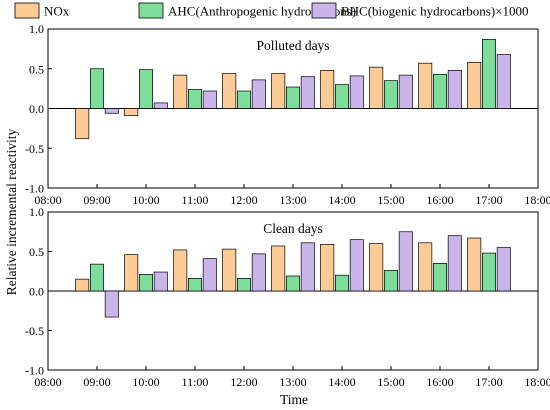  I want to click on legend-label-nox: NOx, so click(57, 11).